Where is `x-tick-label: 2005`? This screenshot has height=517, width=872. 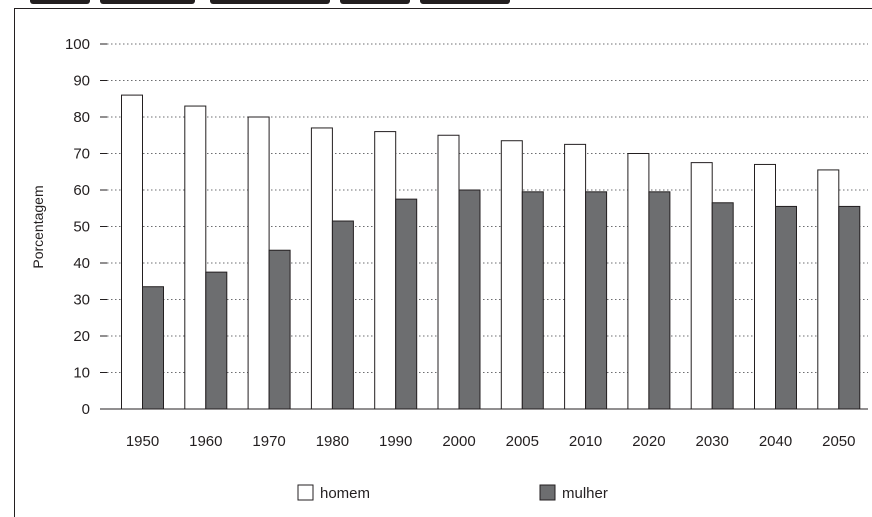 x-tick-label: 2005 is located at coordinates (522, 441).